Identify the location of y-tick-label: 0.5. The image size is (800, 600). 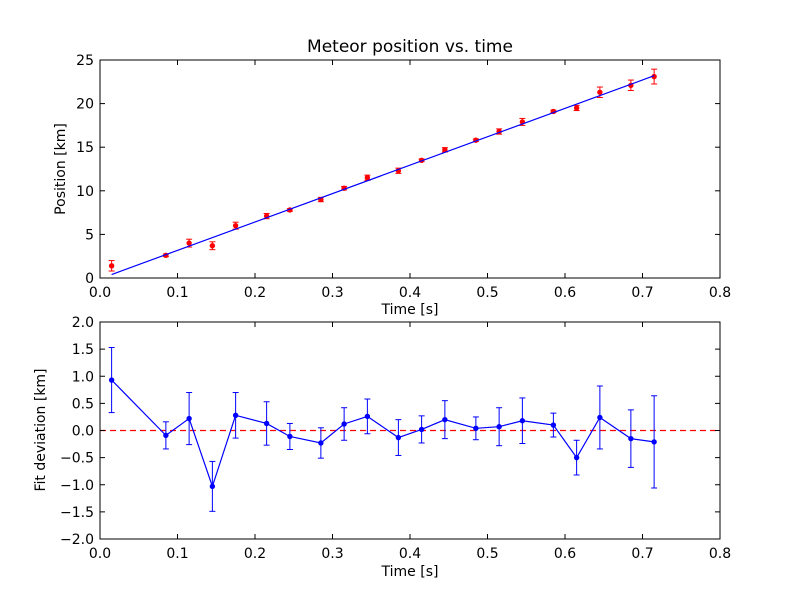
(83, 404).